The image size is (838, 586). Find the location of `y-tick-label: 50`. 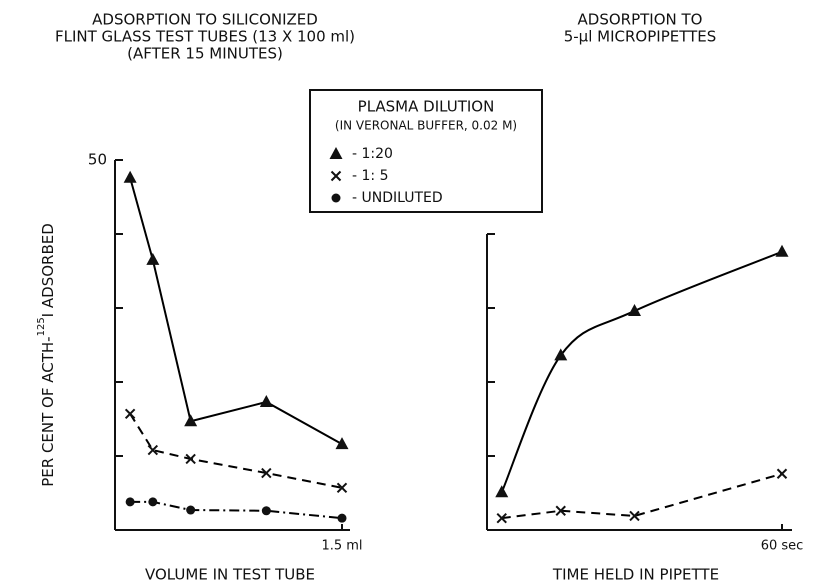

y-tick-label: 50 is located at coordinates (97, 160).